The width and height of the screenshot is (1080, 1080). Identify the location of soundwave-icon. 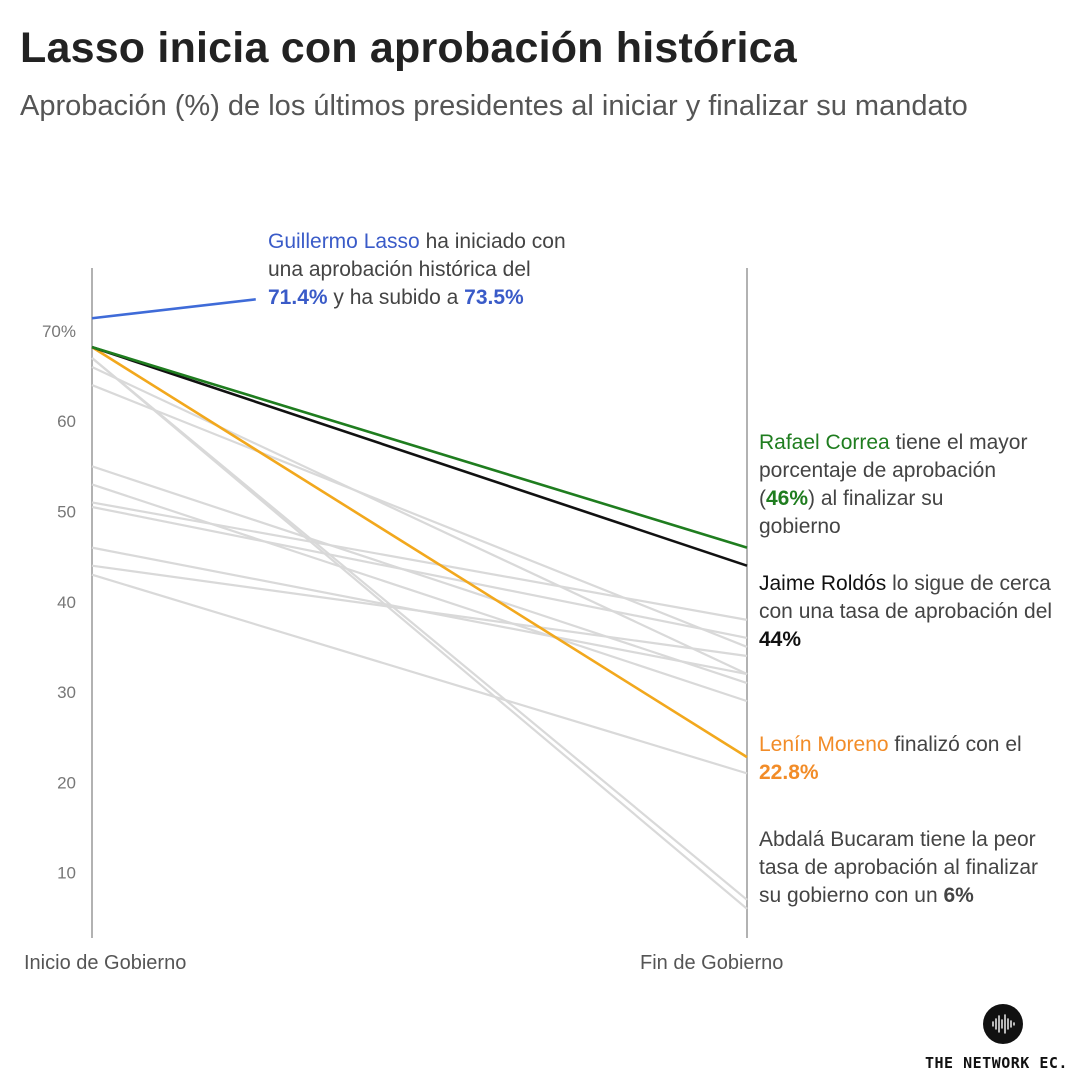
(1003, 1024).